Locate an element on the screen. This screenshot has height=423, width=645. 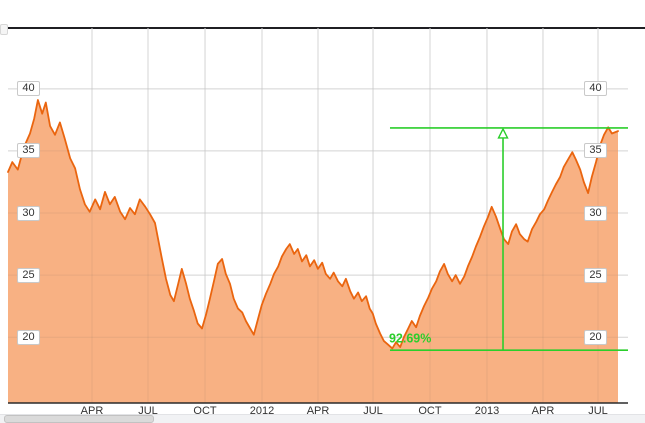
window-top-border is located at coordinates (326, 28).